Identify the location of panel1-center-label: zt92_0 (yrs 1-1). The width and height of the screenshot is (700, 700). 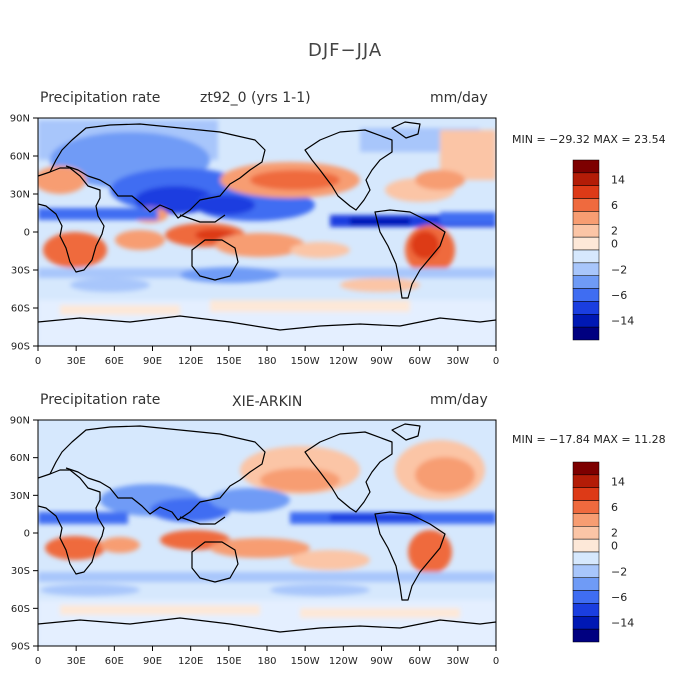
(255, 98).